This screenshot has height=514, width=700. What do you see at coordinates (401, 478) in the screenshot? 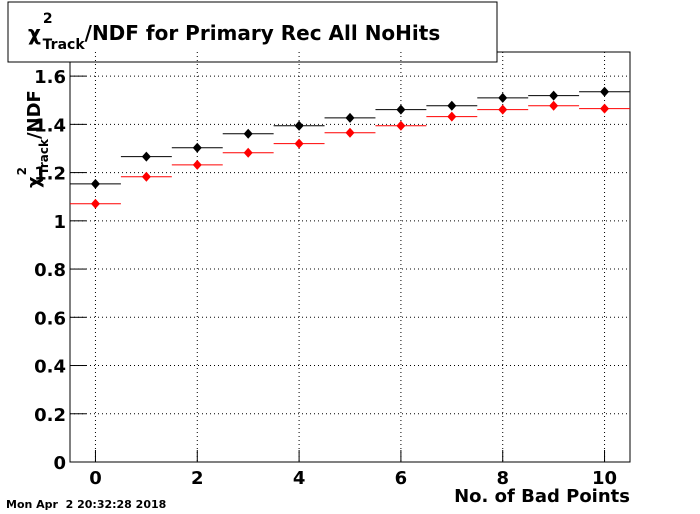
I see `x-tick-label: 6` at bounding box center [401, 478].